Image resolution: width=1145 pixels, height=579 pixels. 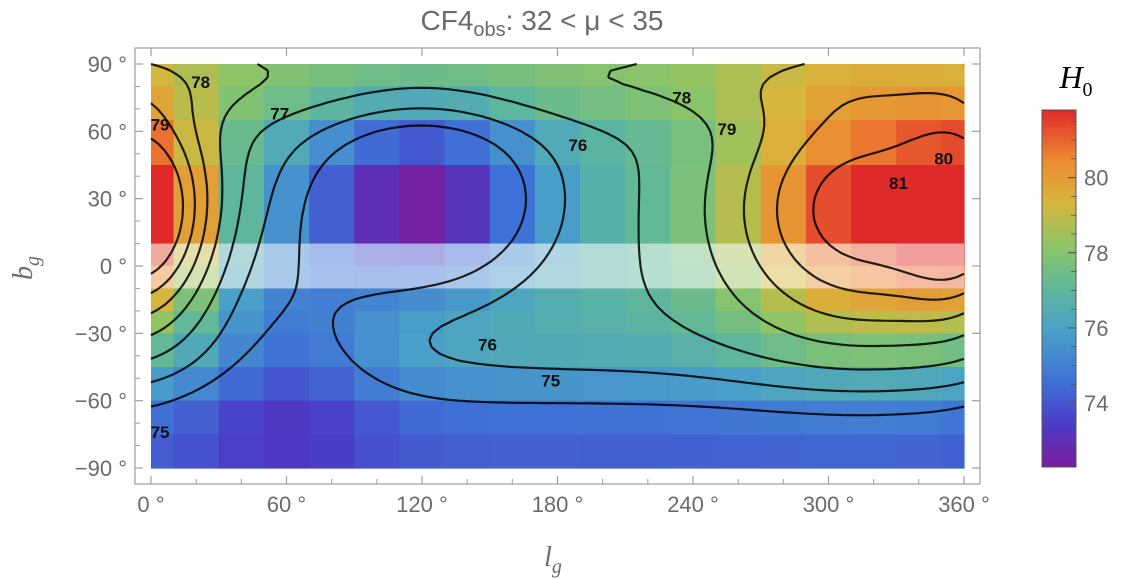 What do you see at coordinates (553, 560) in the screenshot?
I see `x-axis-label: lg` at bounding box center [553, 560].